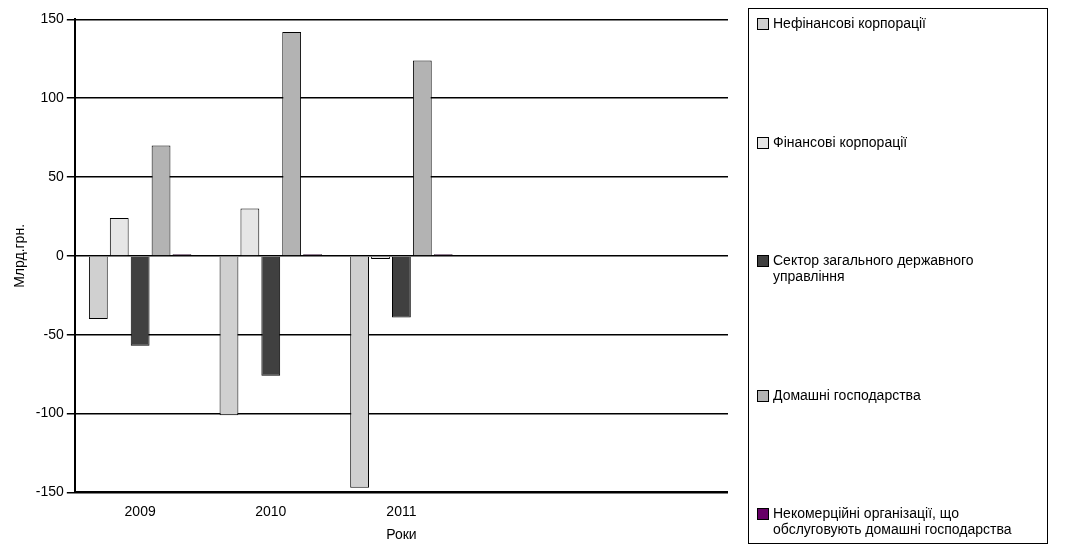  What do you see at coordinates (50, 412) in the screenshot?
I see `y-tick-label: -100` at bounding box center [50, 412].